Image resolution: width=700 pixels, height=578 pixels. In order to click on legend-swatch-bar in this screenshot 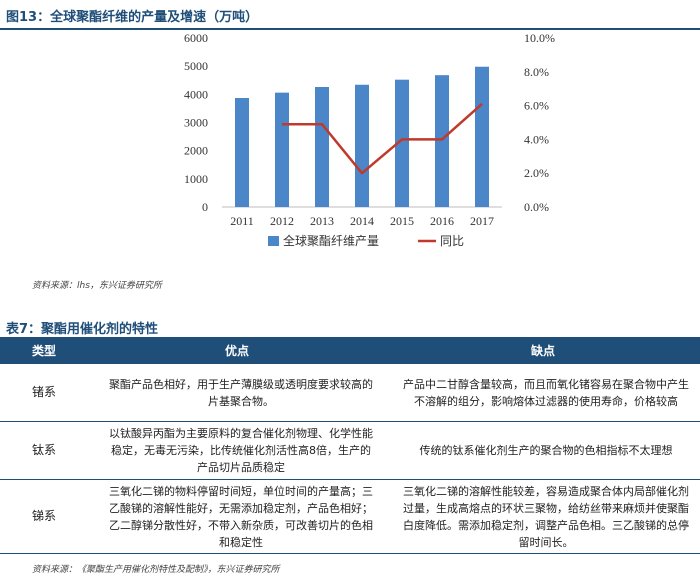, I will do `click(273, 241)`.